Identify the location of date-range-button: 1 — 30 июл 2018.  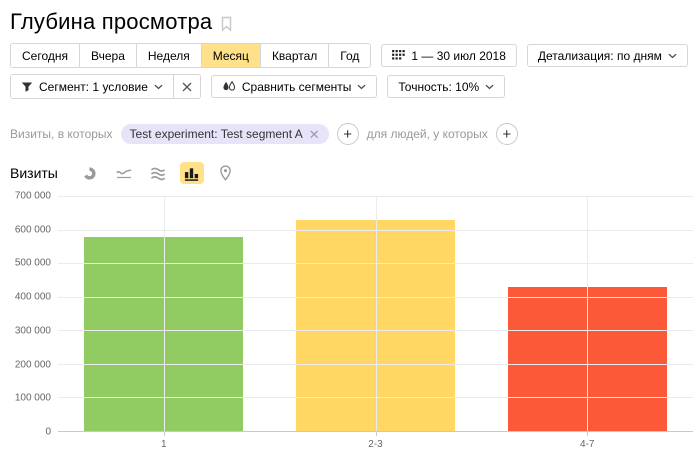
(449, 55).